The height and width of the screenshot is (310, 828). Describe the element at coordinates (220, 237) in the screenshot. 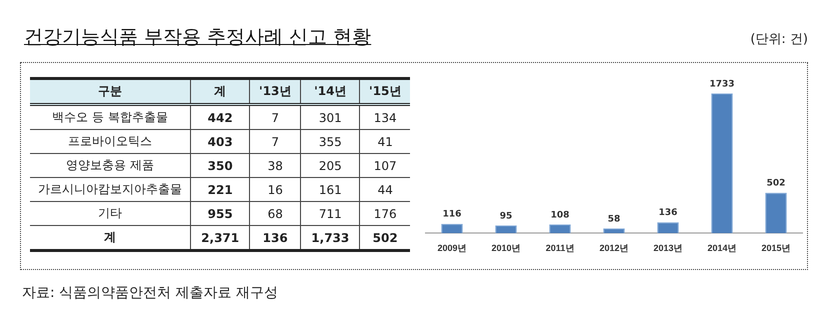

I see `text: 2,371` at that location.